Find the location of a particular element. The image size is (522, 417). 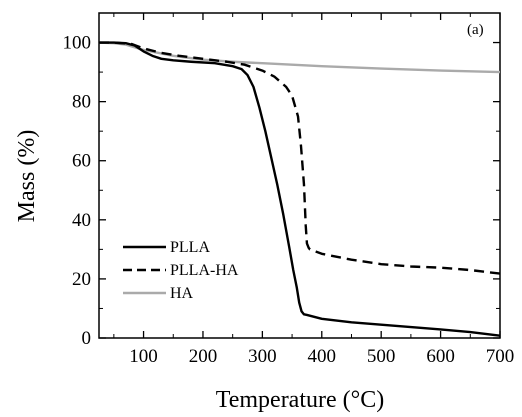

x-tick-label: 600 is located at coordinates (440, 356).